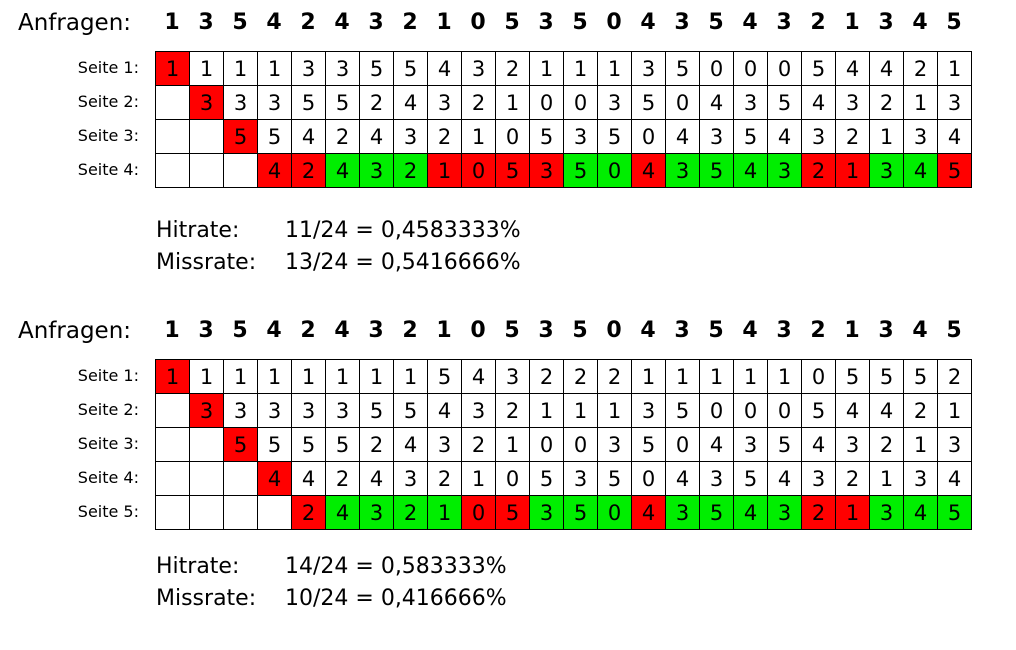 This screenshot has height=650, width=1016. What do you see at coordinates (108, 375) in the screenshot?
I see `page-row-label: Seite 1:` at bounding box center [108, 375].